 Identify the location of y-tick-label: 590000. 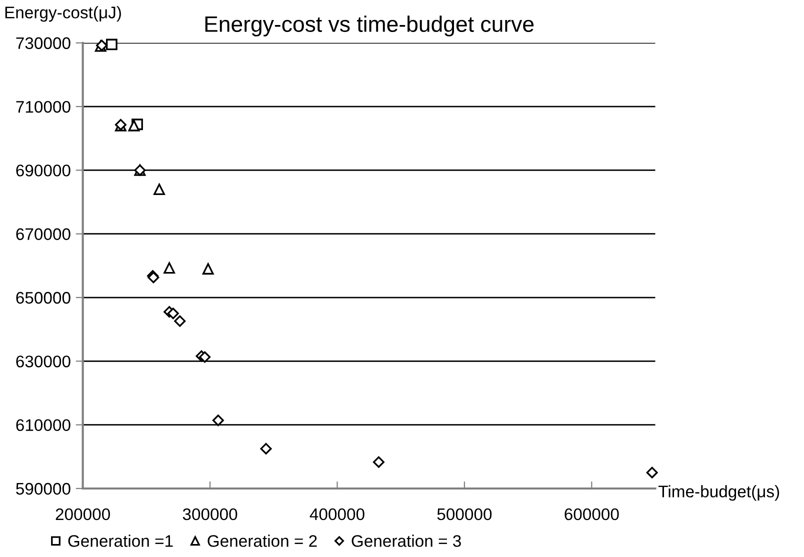
(43, 488).